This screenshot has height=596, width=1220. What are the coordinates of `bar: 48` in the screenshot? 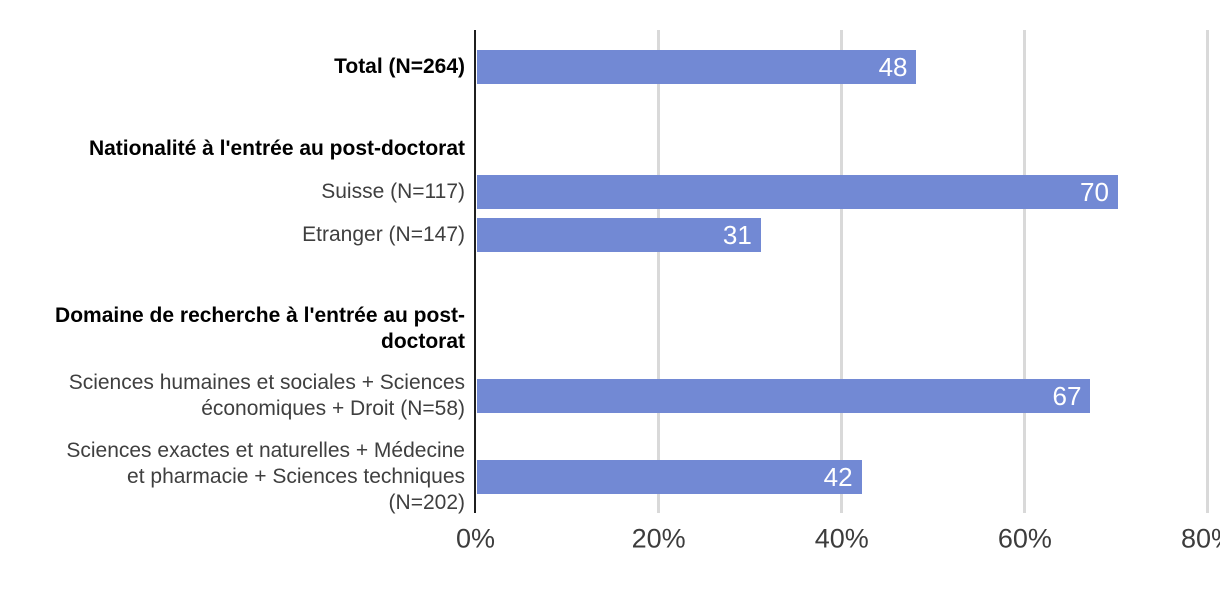 It's located at (697, 67).